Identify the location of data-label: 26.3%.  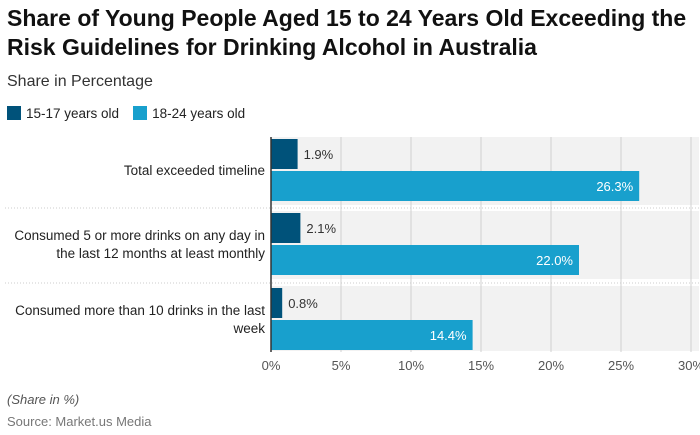
(614, 186).